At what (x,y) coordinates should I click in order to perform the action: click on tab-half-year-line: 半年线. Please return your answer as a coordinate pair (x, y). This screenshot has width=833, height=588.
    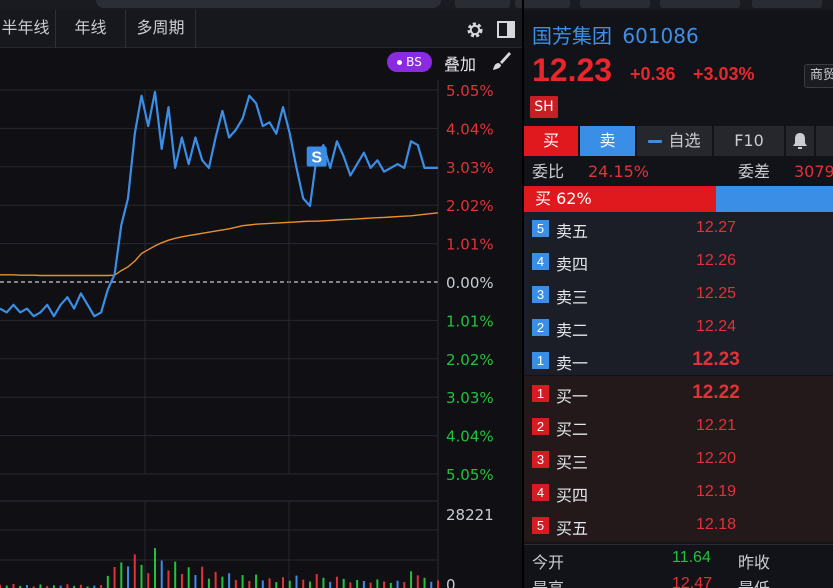
    Looking at the image, I should click on (28, 29).